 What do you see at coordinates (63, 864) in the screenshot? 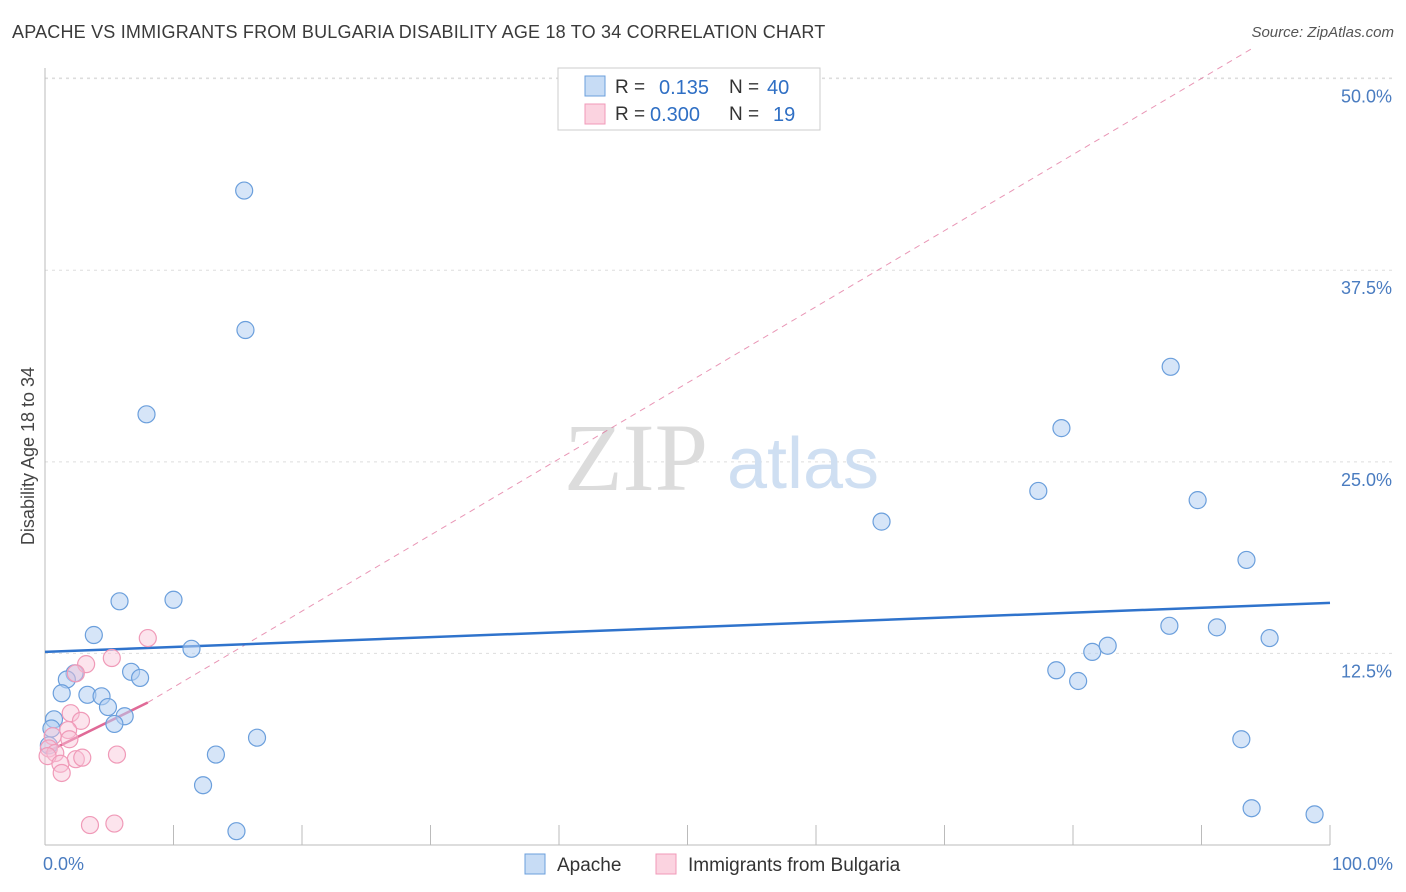
I see `x-tick-label-0: 0.0%` at bounding box center [63, 864].